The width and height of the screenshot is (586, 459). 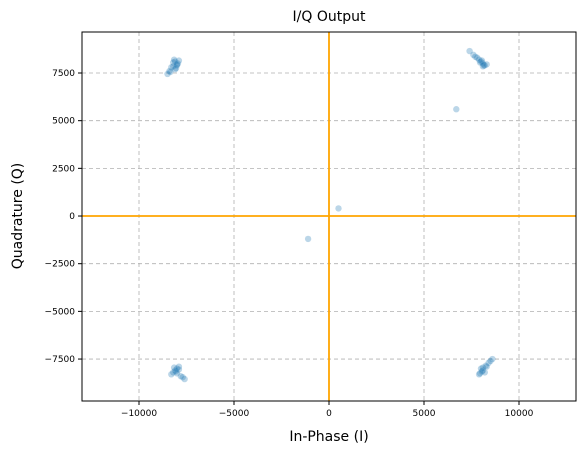 I want to click on x-tick-label: −10000, so click(x=139, y=414).